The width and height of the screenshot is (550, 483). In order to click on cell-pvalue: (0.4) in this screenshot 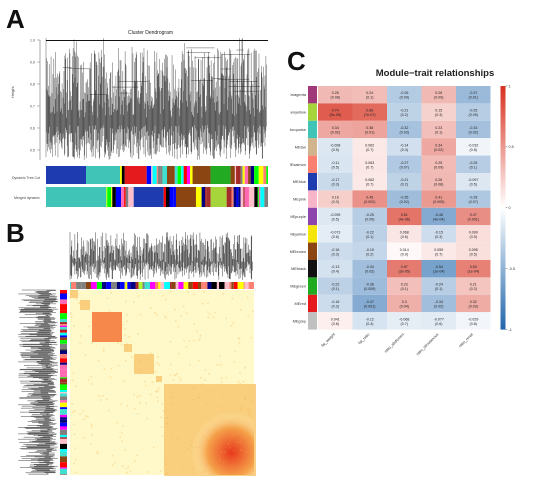, I will do `click(335, 272)`.